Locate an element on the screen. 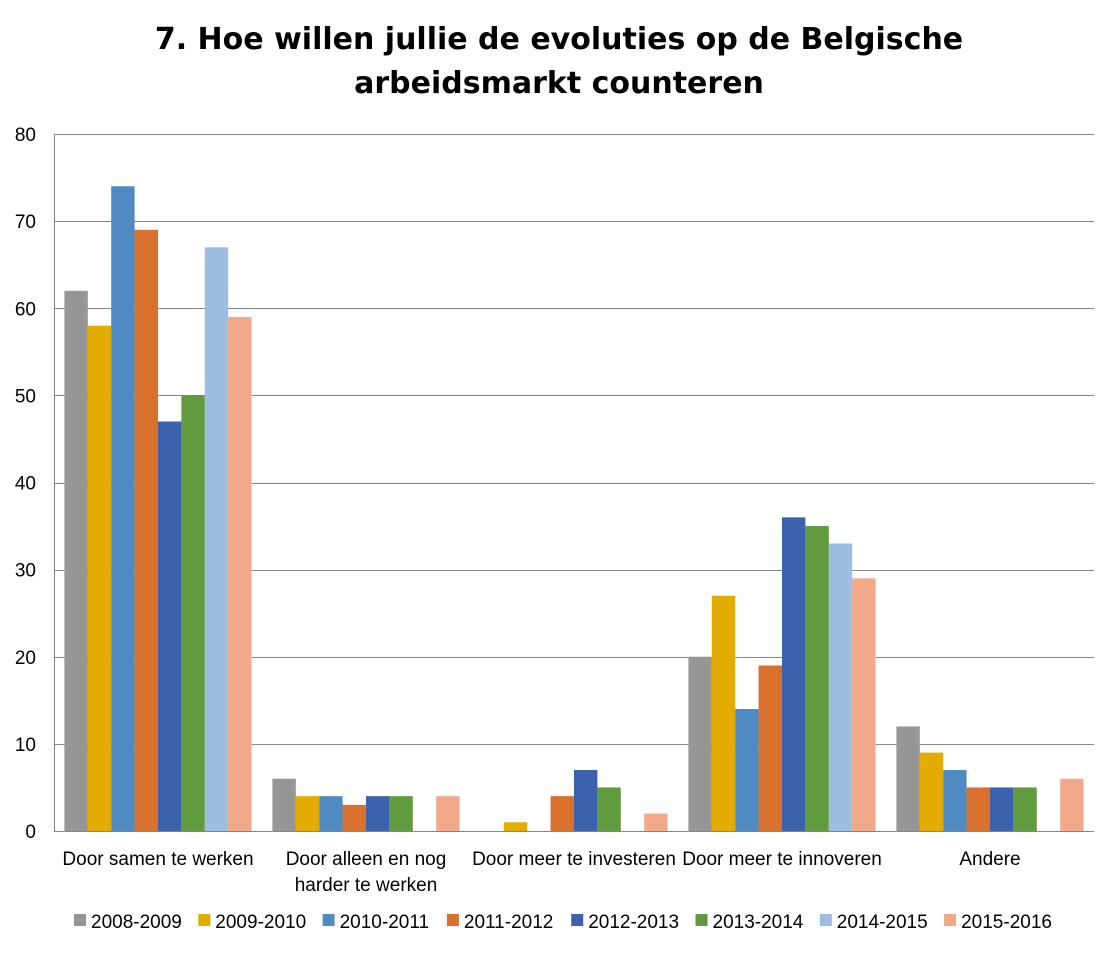  legend-label: 2009-2010 is located at coordinates (260, 922).